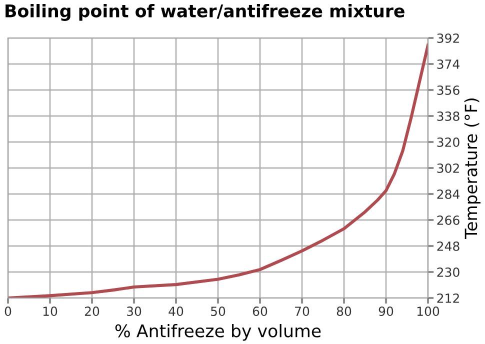 The width and height of the screenshot is (485, 344). Describe the element at coordinates (344, 311) in the screenshot. I see `x-tick-label: 80` at that location.